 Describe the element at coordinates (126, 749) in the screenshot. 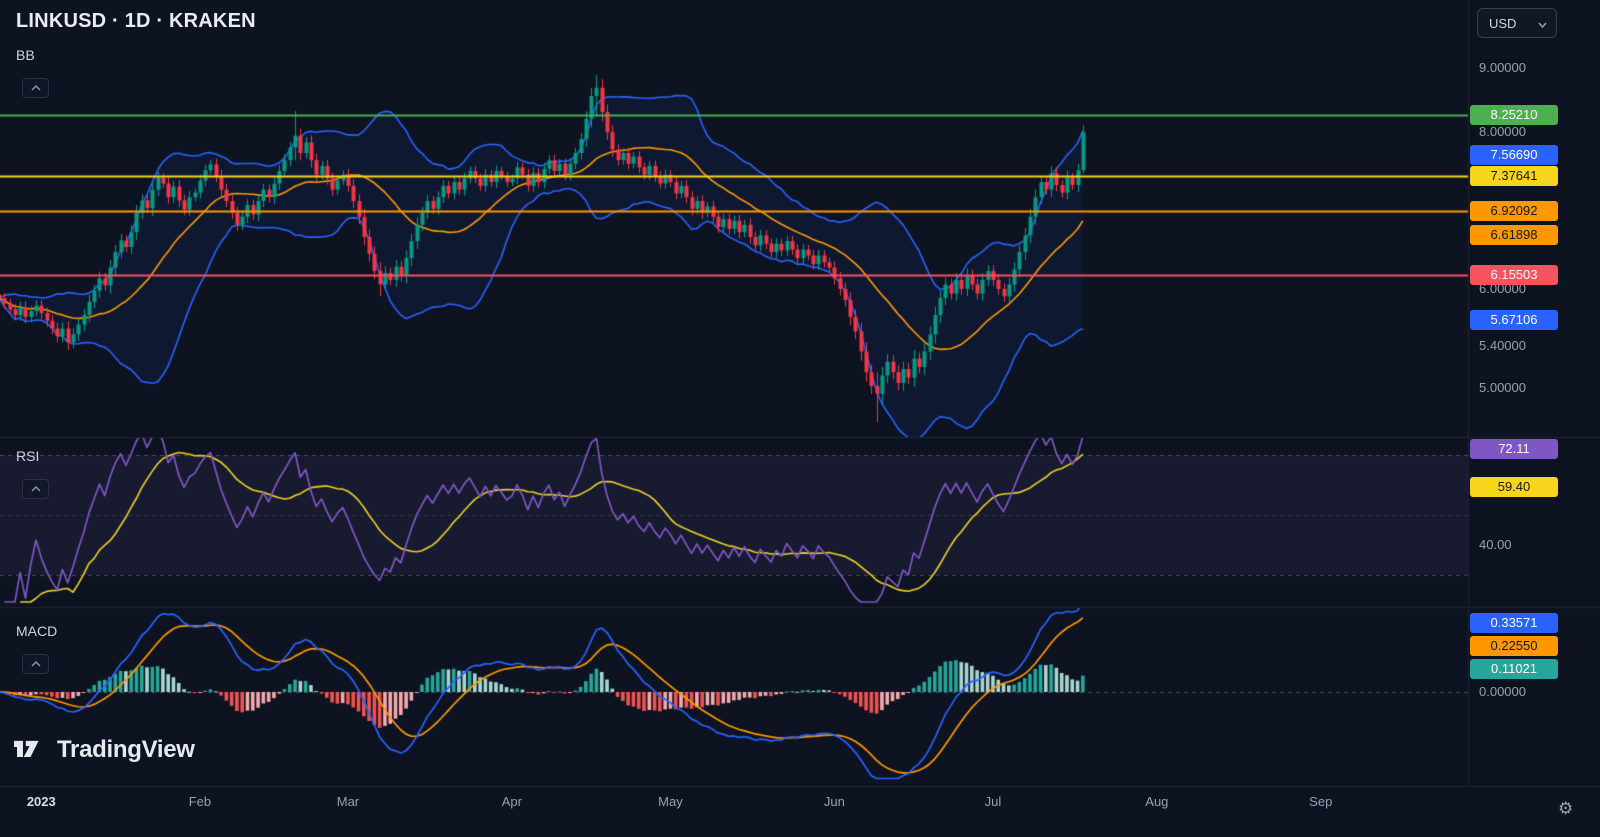

I see `tradingview-wordmark: TradingView` at that location.